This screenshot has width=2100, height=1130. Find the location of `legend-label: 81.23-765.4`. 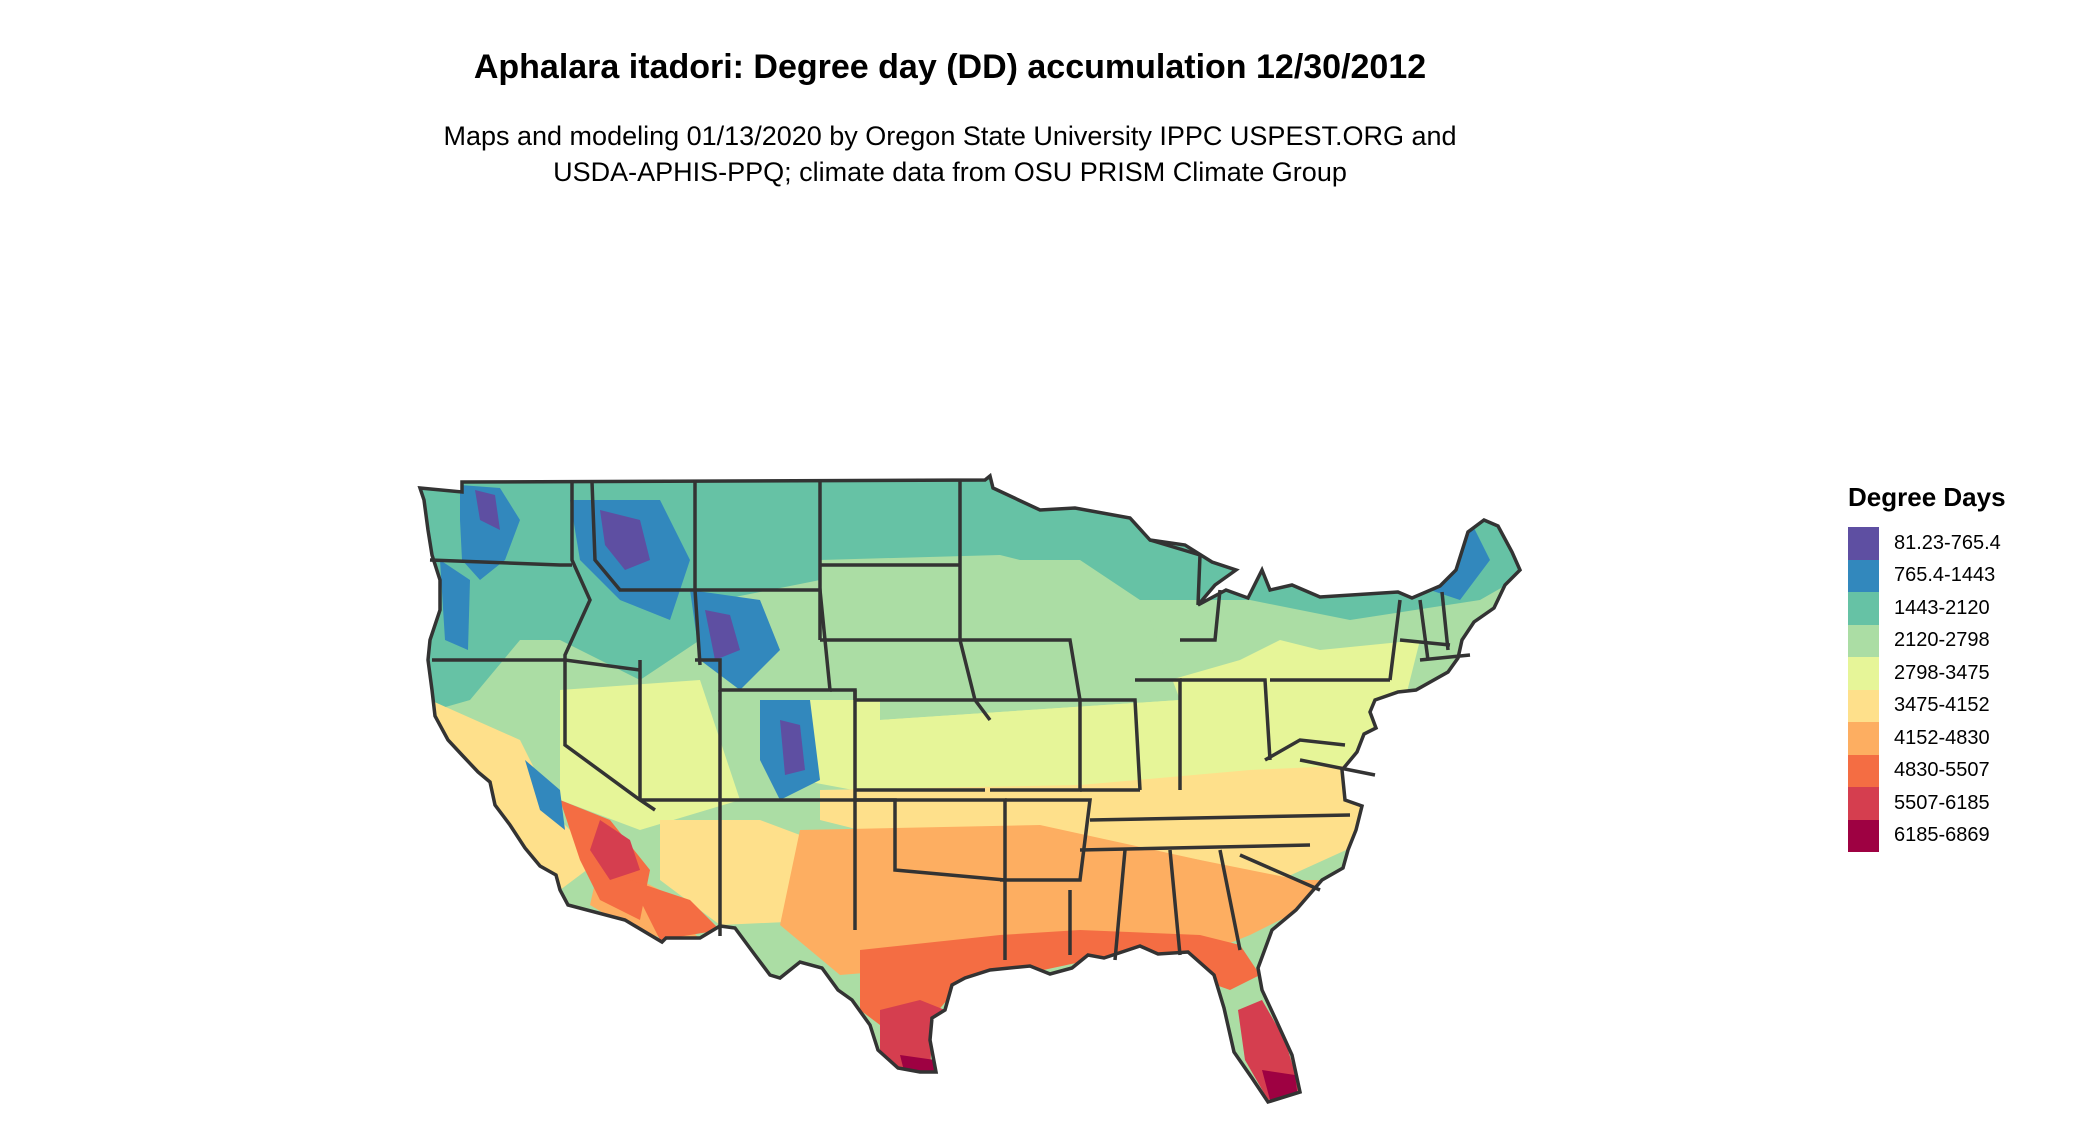

legend-label: 81.23-765.4 is located at coordinates (1947, 542).